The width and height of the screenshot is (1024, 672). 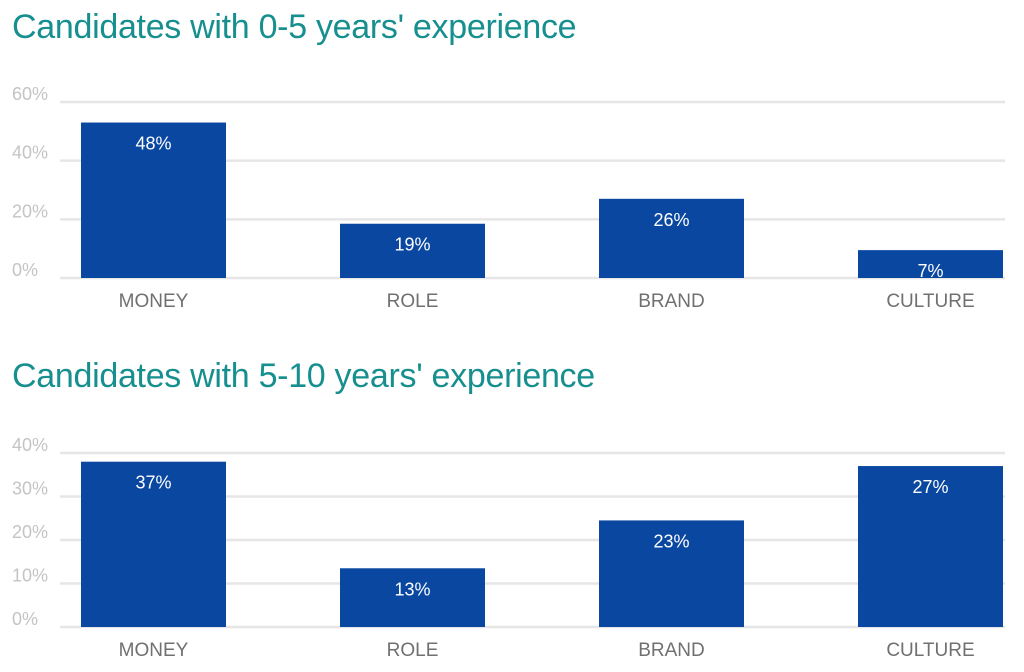 What do you see at coordinates (303, 376) in the screenshot?
I see `chart-title: Candidates with 5-10 years' experience` at bounding box center [303, 376].